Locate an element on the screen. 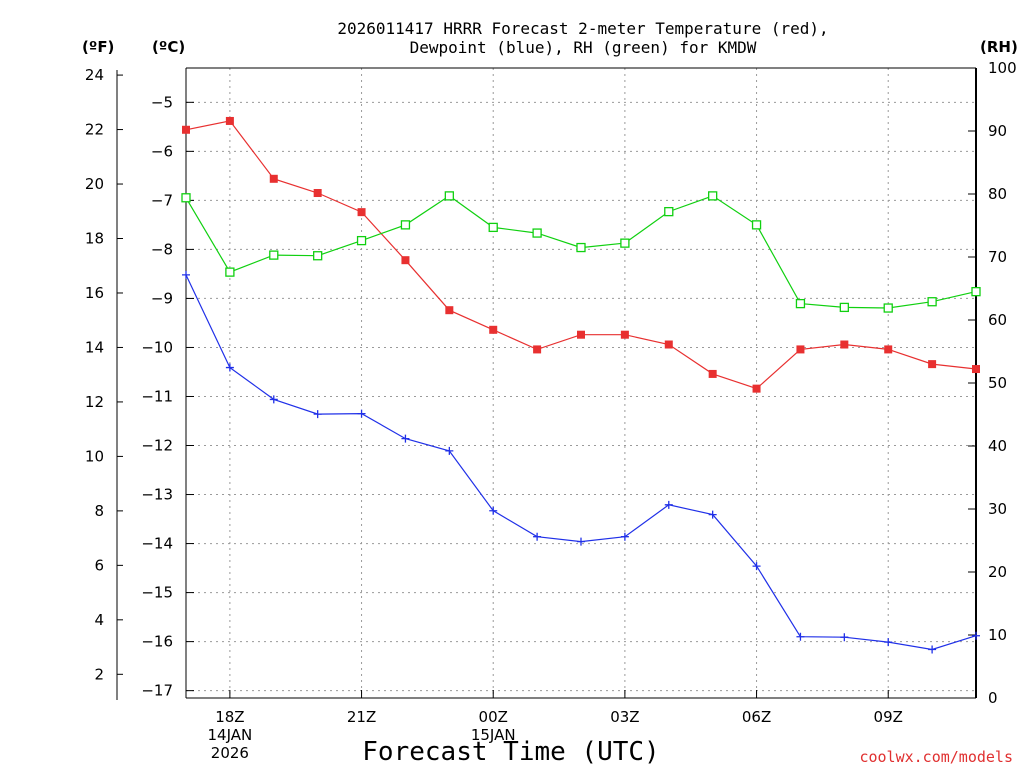 This screenshot has height=768, width=1024. x-tick-label: 06Z is located at coordinates (756, 717).